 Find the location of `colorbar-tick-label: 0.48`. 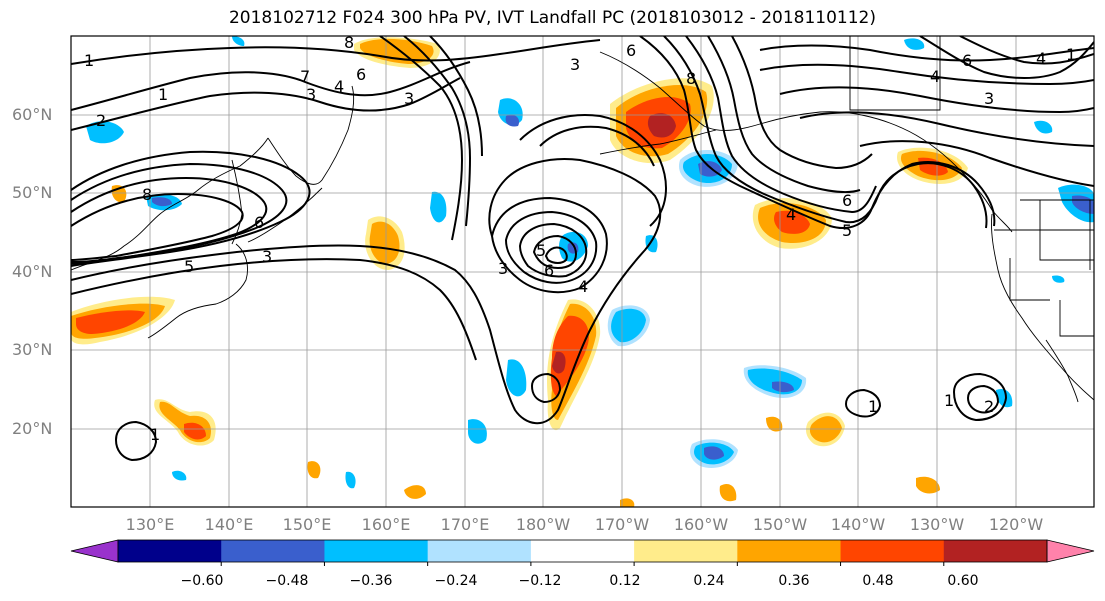

colorbar-tick-label: 0.48 is located at coordinates (878, 581).